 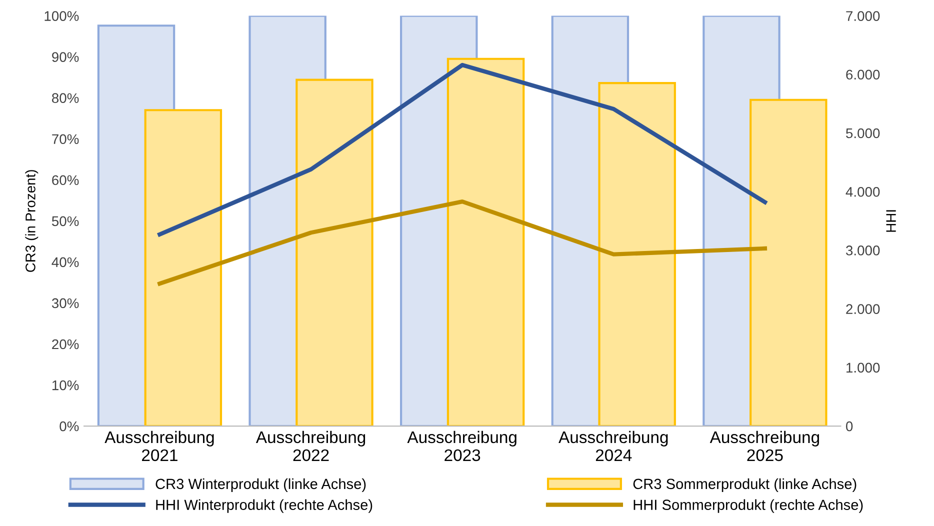 I want to click on y-axis-title: CR3 (in Prozent), so click(x=31, y=221).